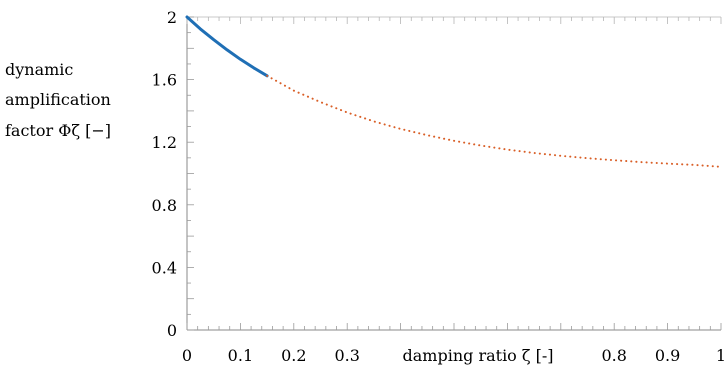 This screenshot has height=377, width=727. What do you see at coordinates (164, 267) in the screenshot?
I see `y-tick-label: 0.4` at bounding box center [164, 267].